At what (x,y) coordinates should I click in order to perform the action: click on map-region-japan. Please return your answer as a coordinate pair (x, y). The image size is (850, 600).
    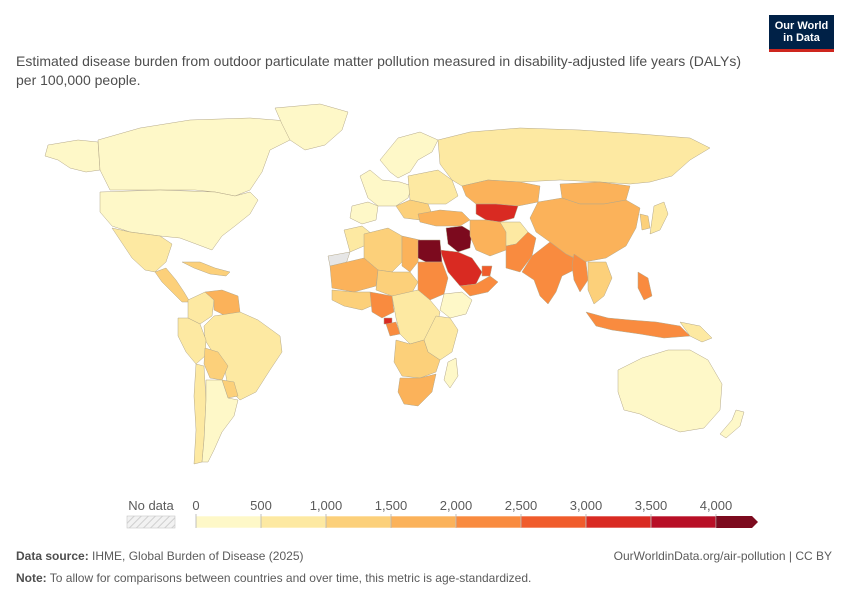
    Looking at the image, I should click on (659, 218).